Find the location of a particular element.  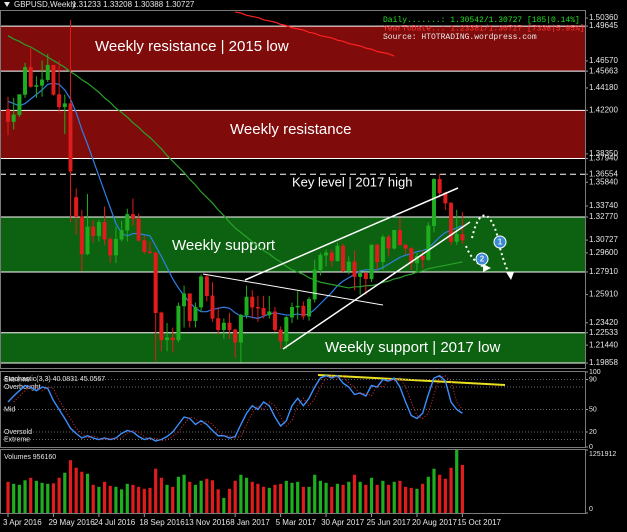

x-tick-label: 30 Apr 2017 is located at coordinates (343, 522).